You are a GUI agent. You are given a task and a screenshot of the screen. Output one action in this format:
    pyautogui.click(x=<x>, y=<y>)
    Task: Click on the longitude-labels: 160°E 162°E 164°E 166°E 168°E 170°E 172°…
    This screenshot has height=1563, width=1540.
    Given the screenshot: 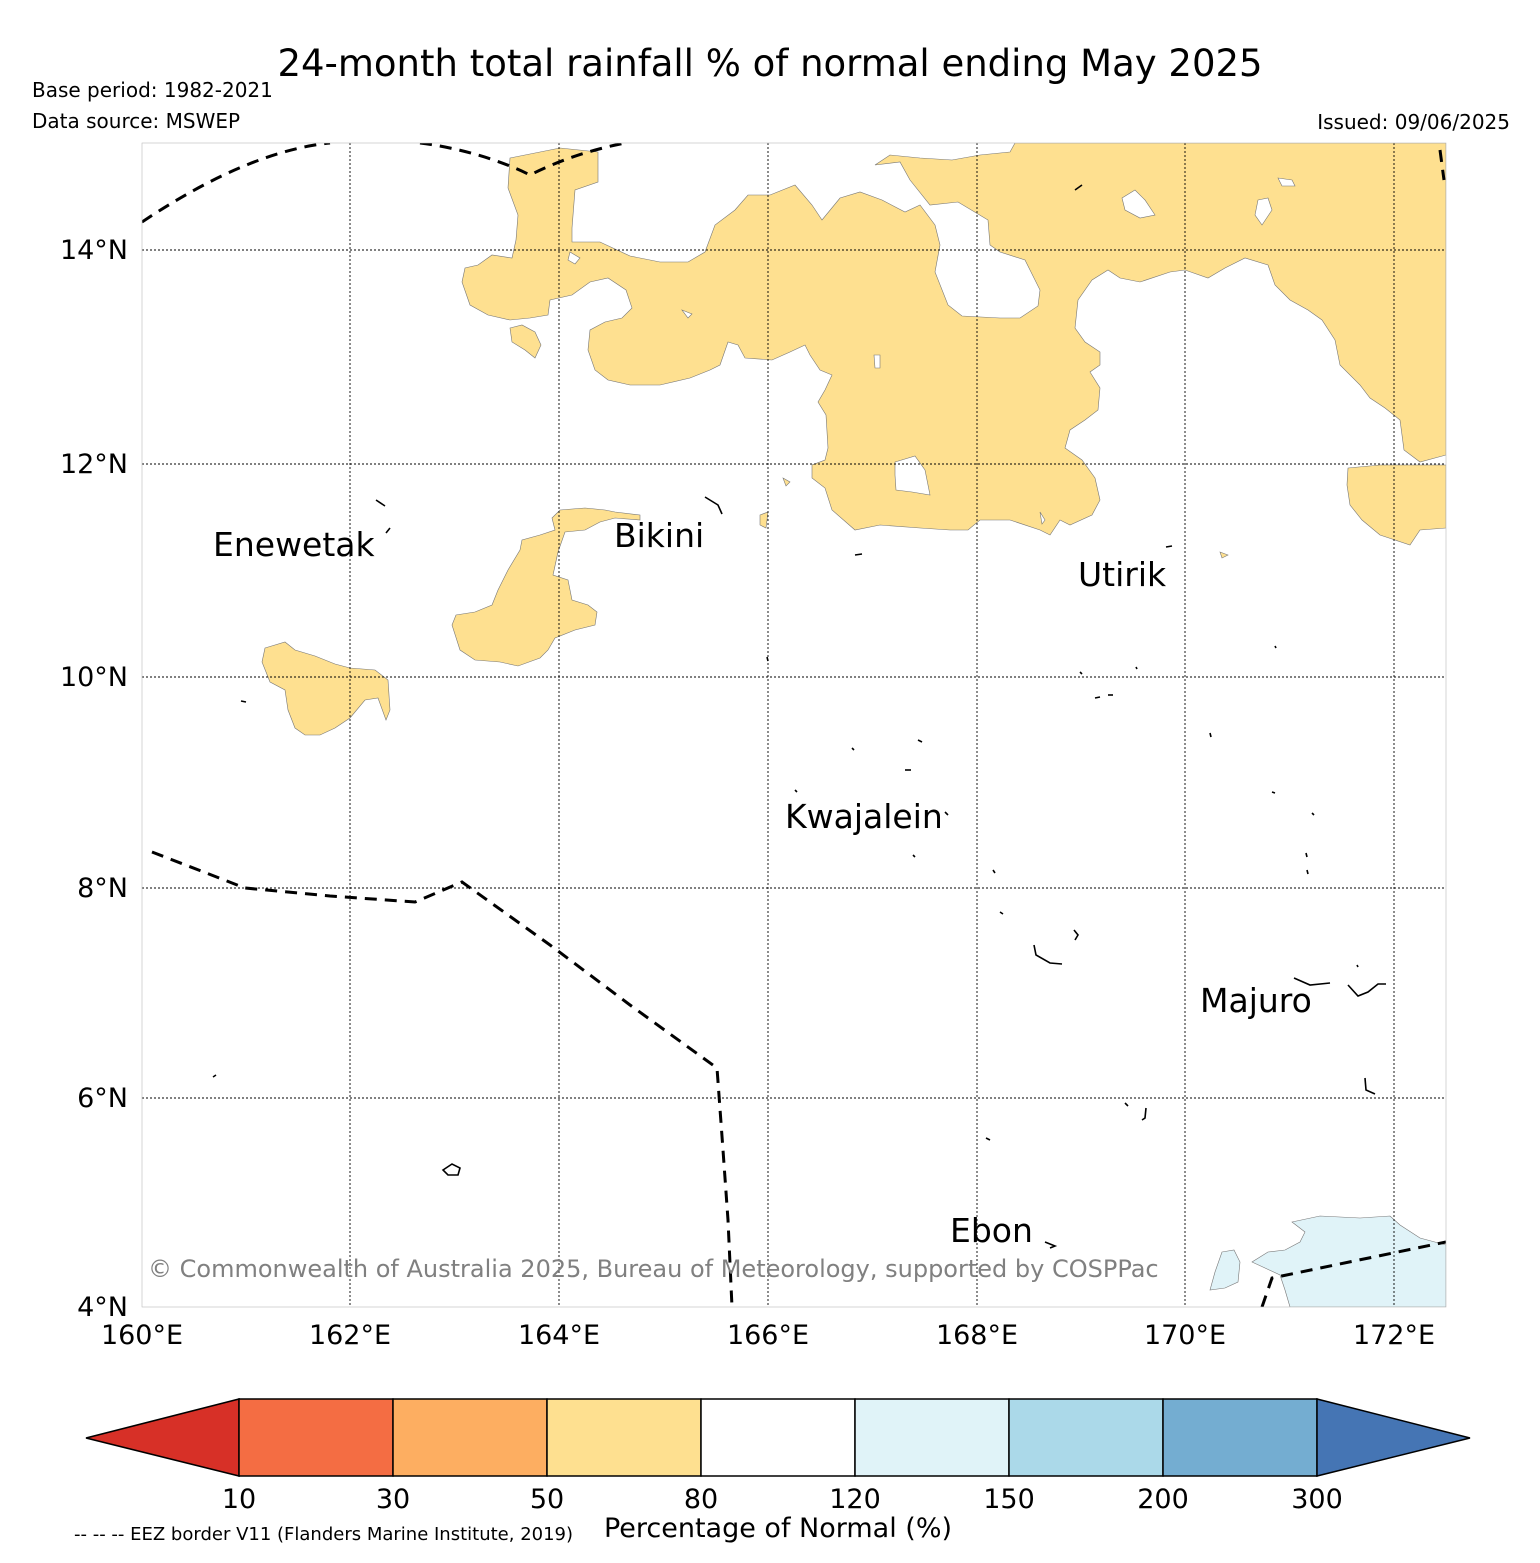 What is the action you would take?
    pyautogui.click(x=768, y=1335)
    